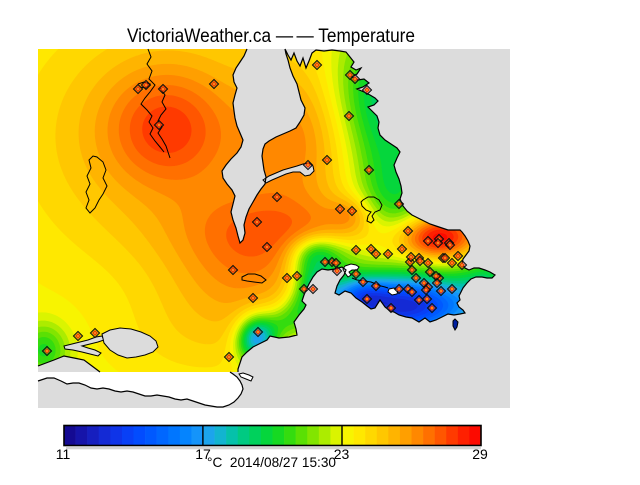 The image size is (640, 485). What do you see at coordinates (480, 454) in the screenshot?
I see `svg-text: 29` at bounding box center [480, 454].